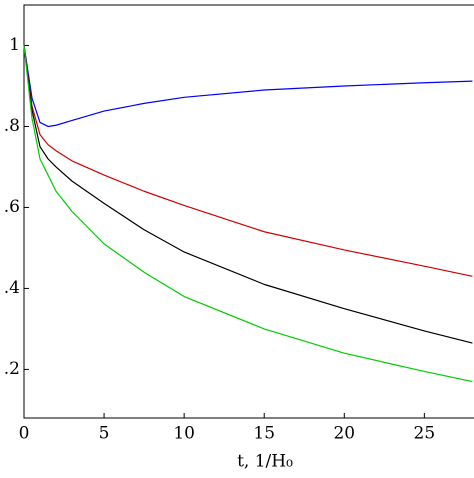  Describe the element at coordinates (12, 288) in the screenshot. I see `y-tick-label: .4` at that location.